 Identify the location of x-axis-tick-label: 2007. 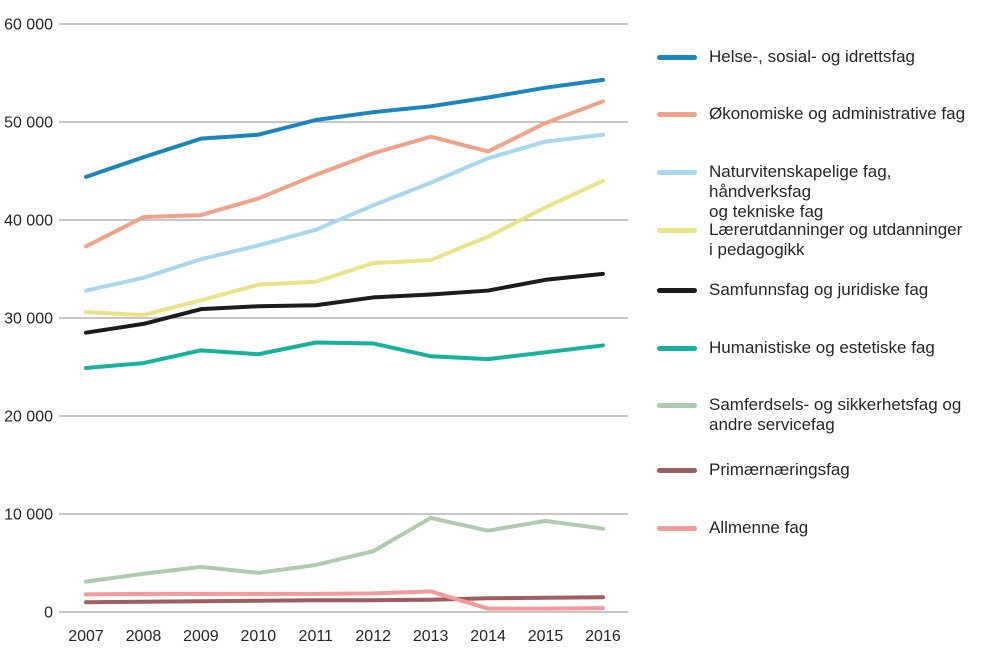
(86, 636).